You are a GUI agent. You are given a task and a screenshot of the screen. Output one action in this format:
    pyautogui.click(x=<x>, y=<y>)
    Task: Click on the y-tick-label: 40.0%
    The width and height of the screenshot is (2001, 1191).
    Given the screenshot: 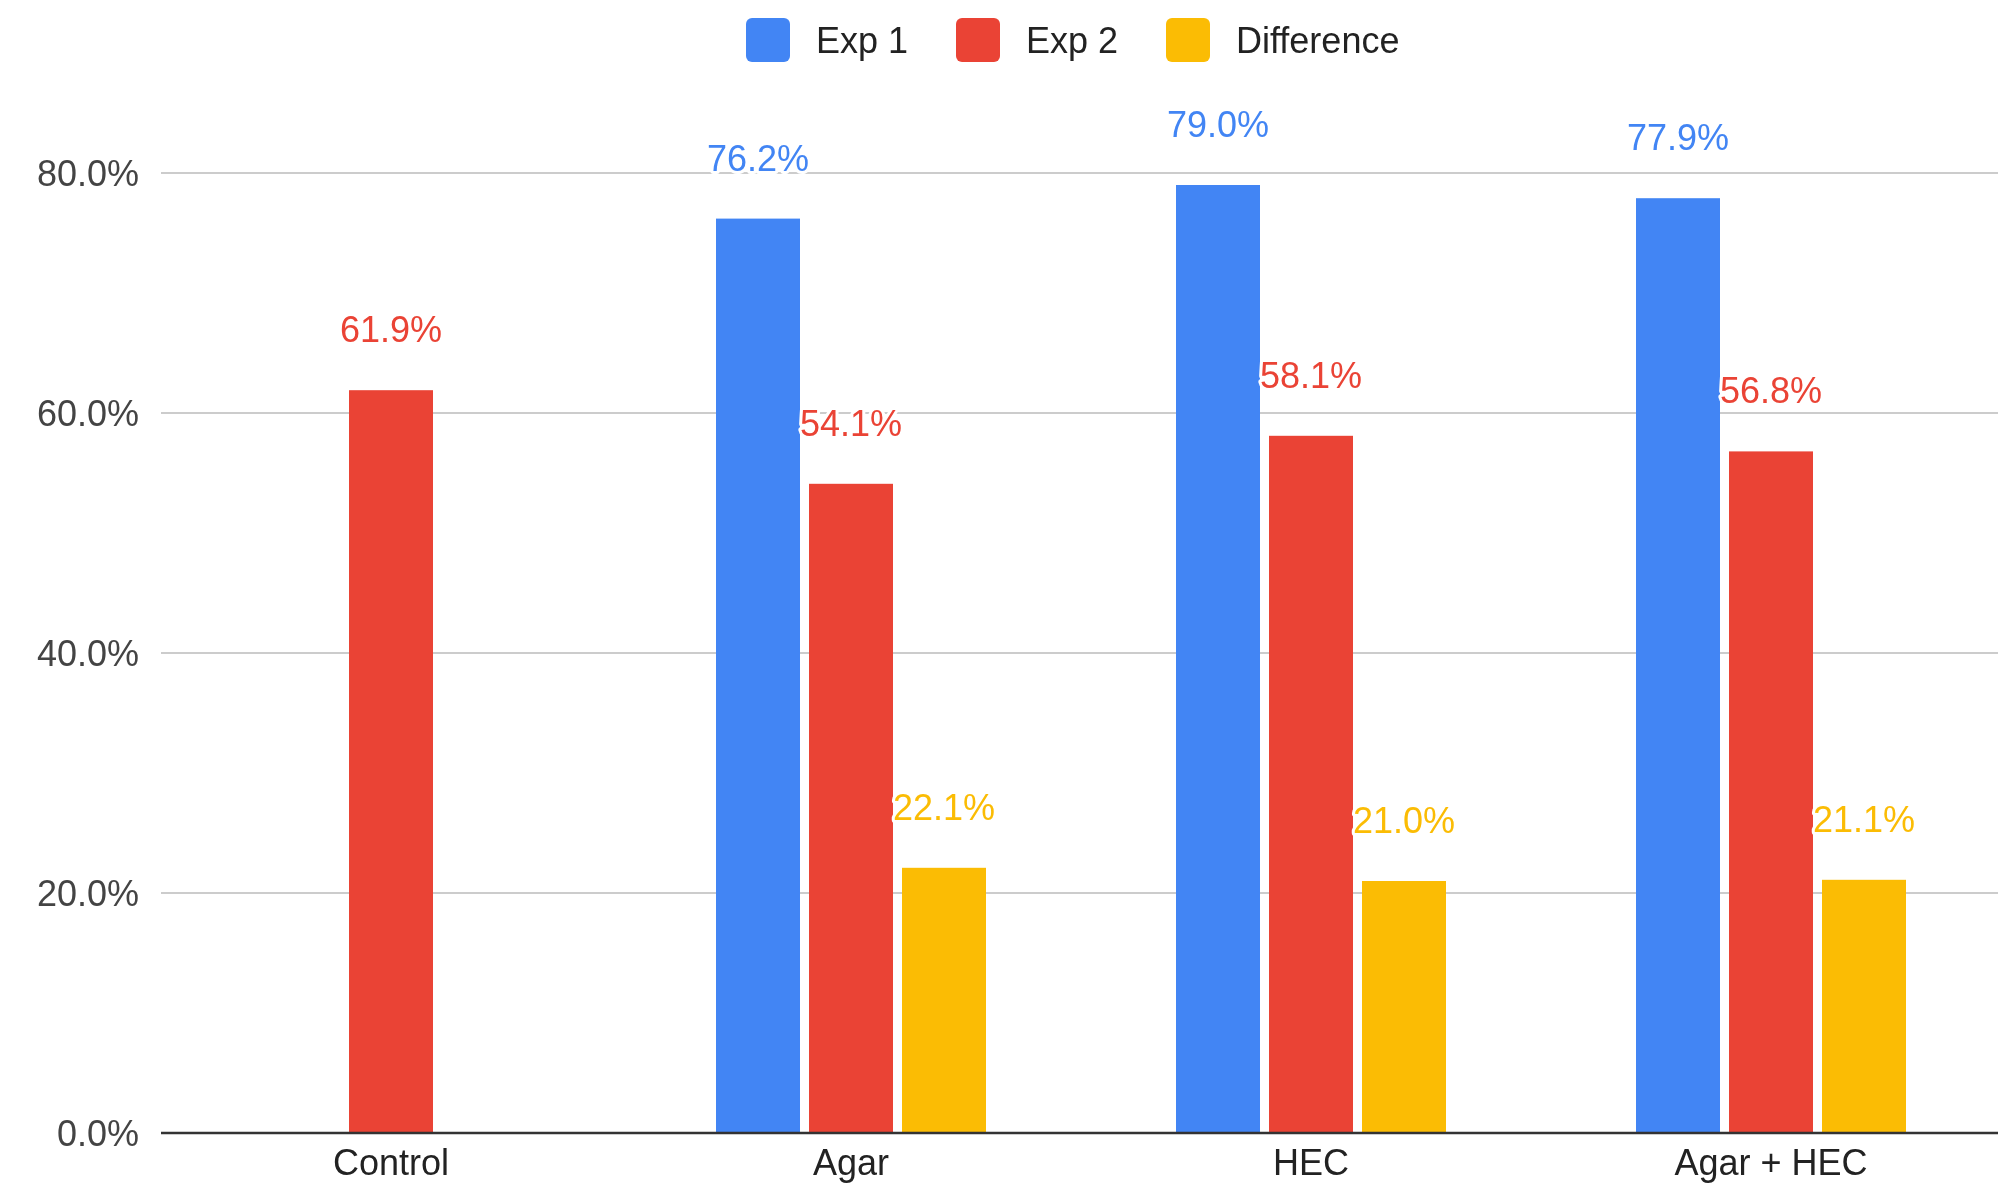 What is the action you would take?
    pyautogui.click(x=87, y=653)
    